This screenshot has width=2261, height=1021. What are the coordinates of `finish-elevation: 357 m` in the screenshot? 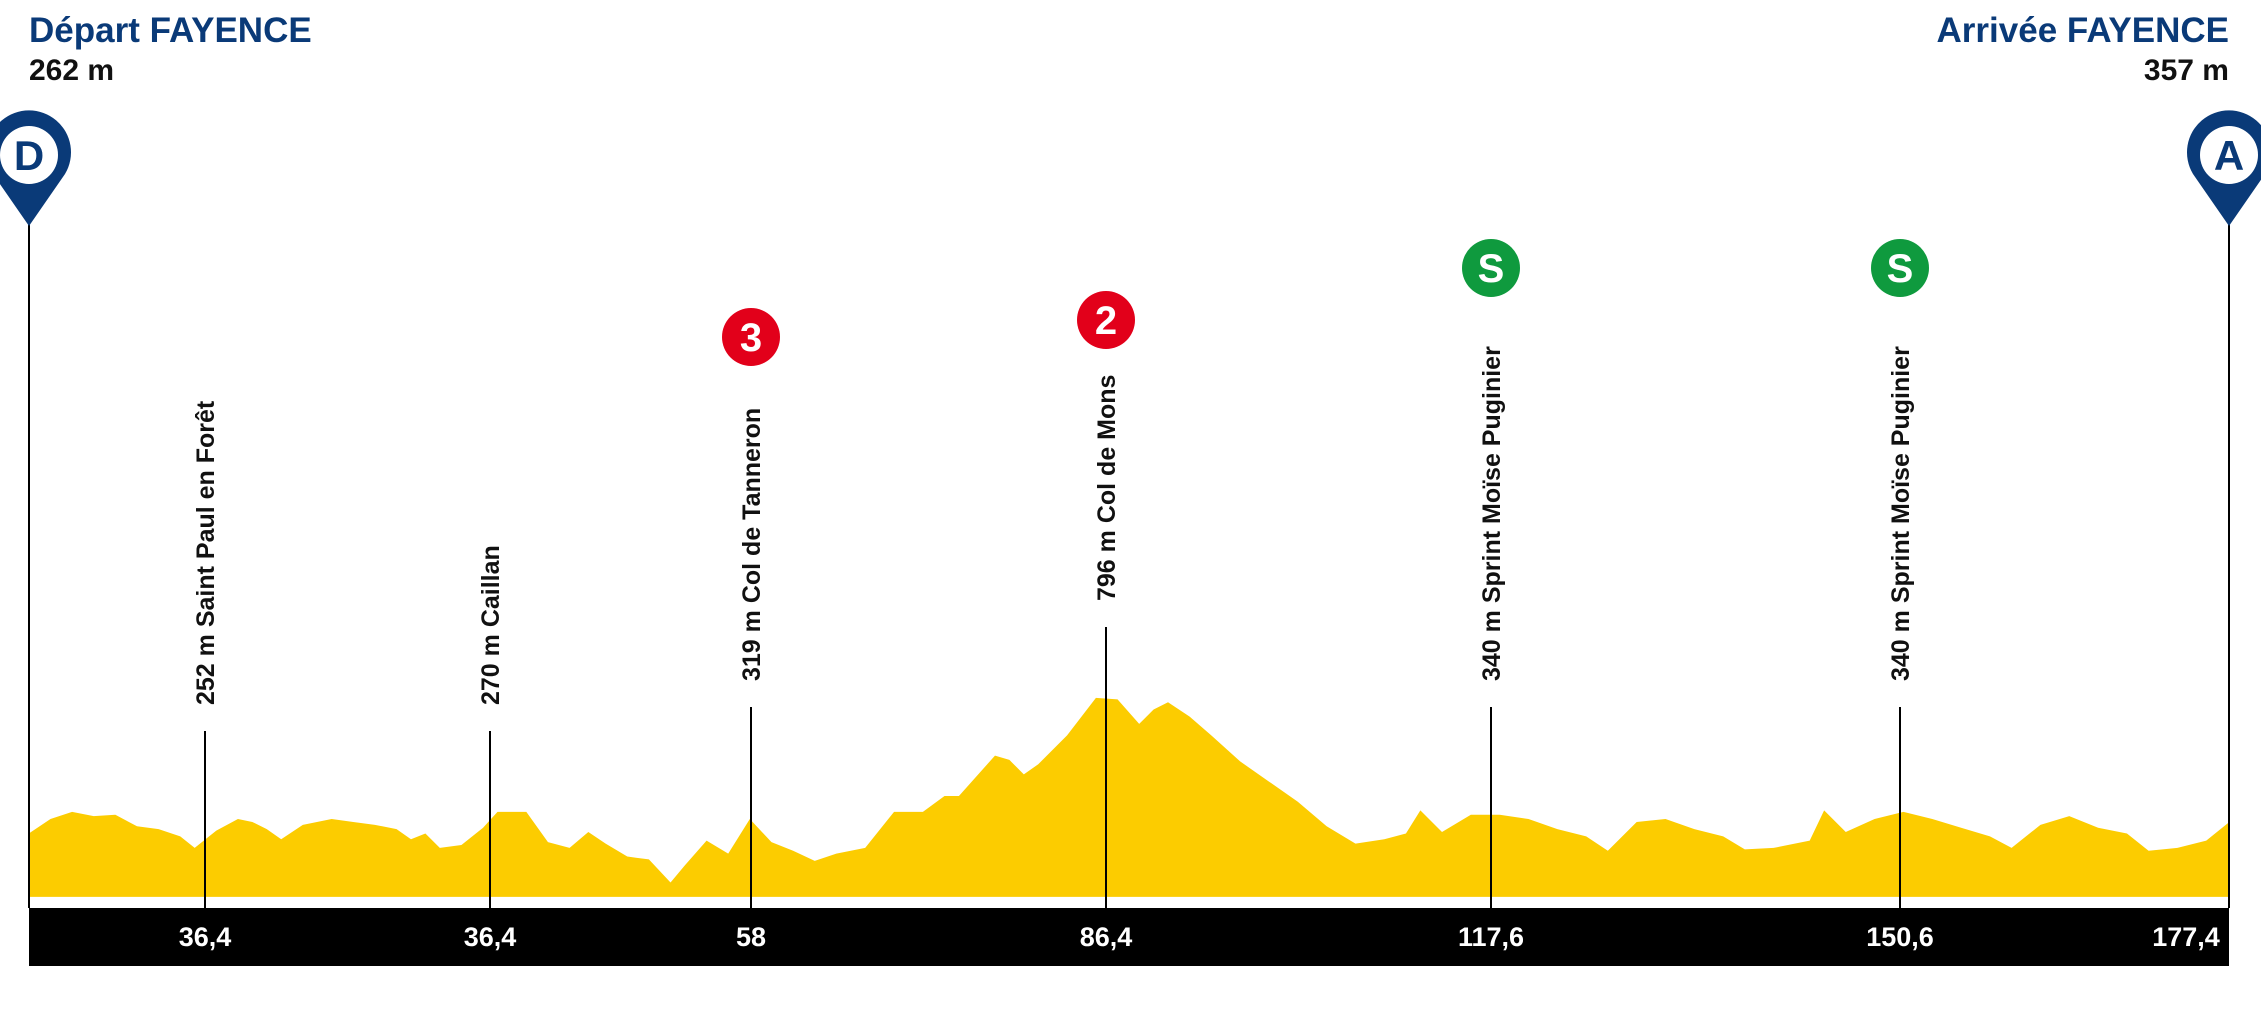 It's located at (2186, 70).